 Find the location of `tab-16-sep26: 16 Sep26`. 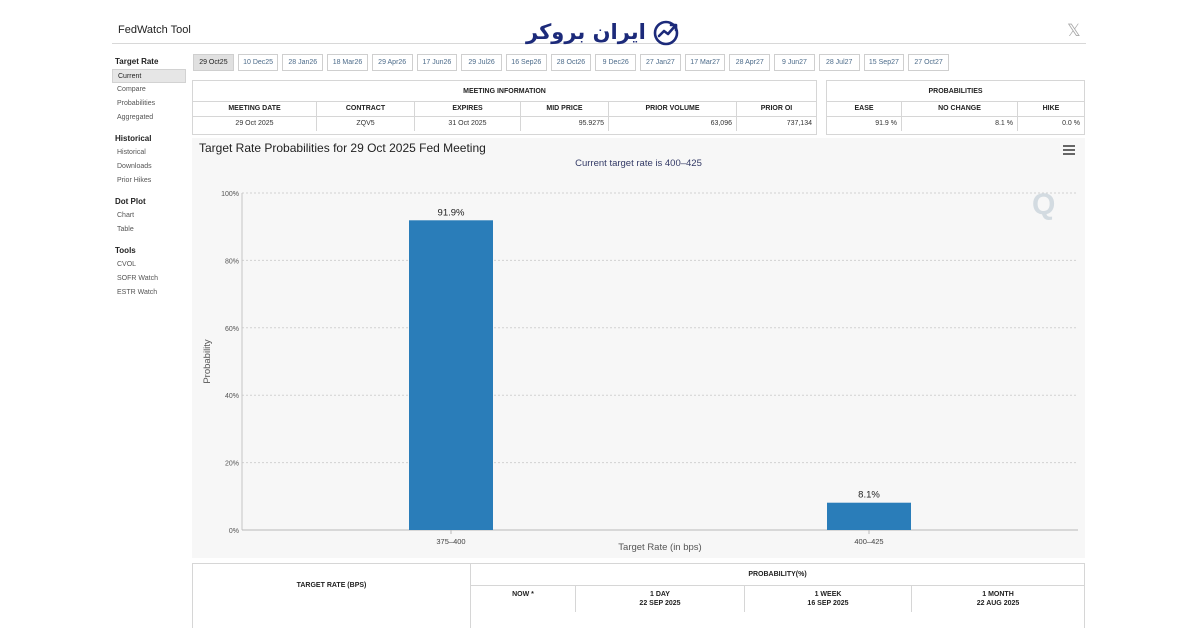

tab-16-sep26: 16 Sep26 is located at coordinates (526, 62).